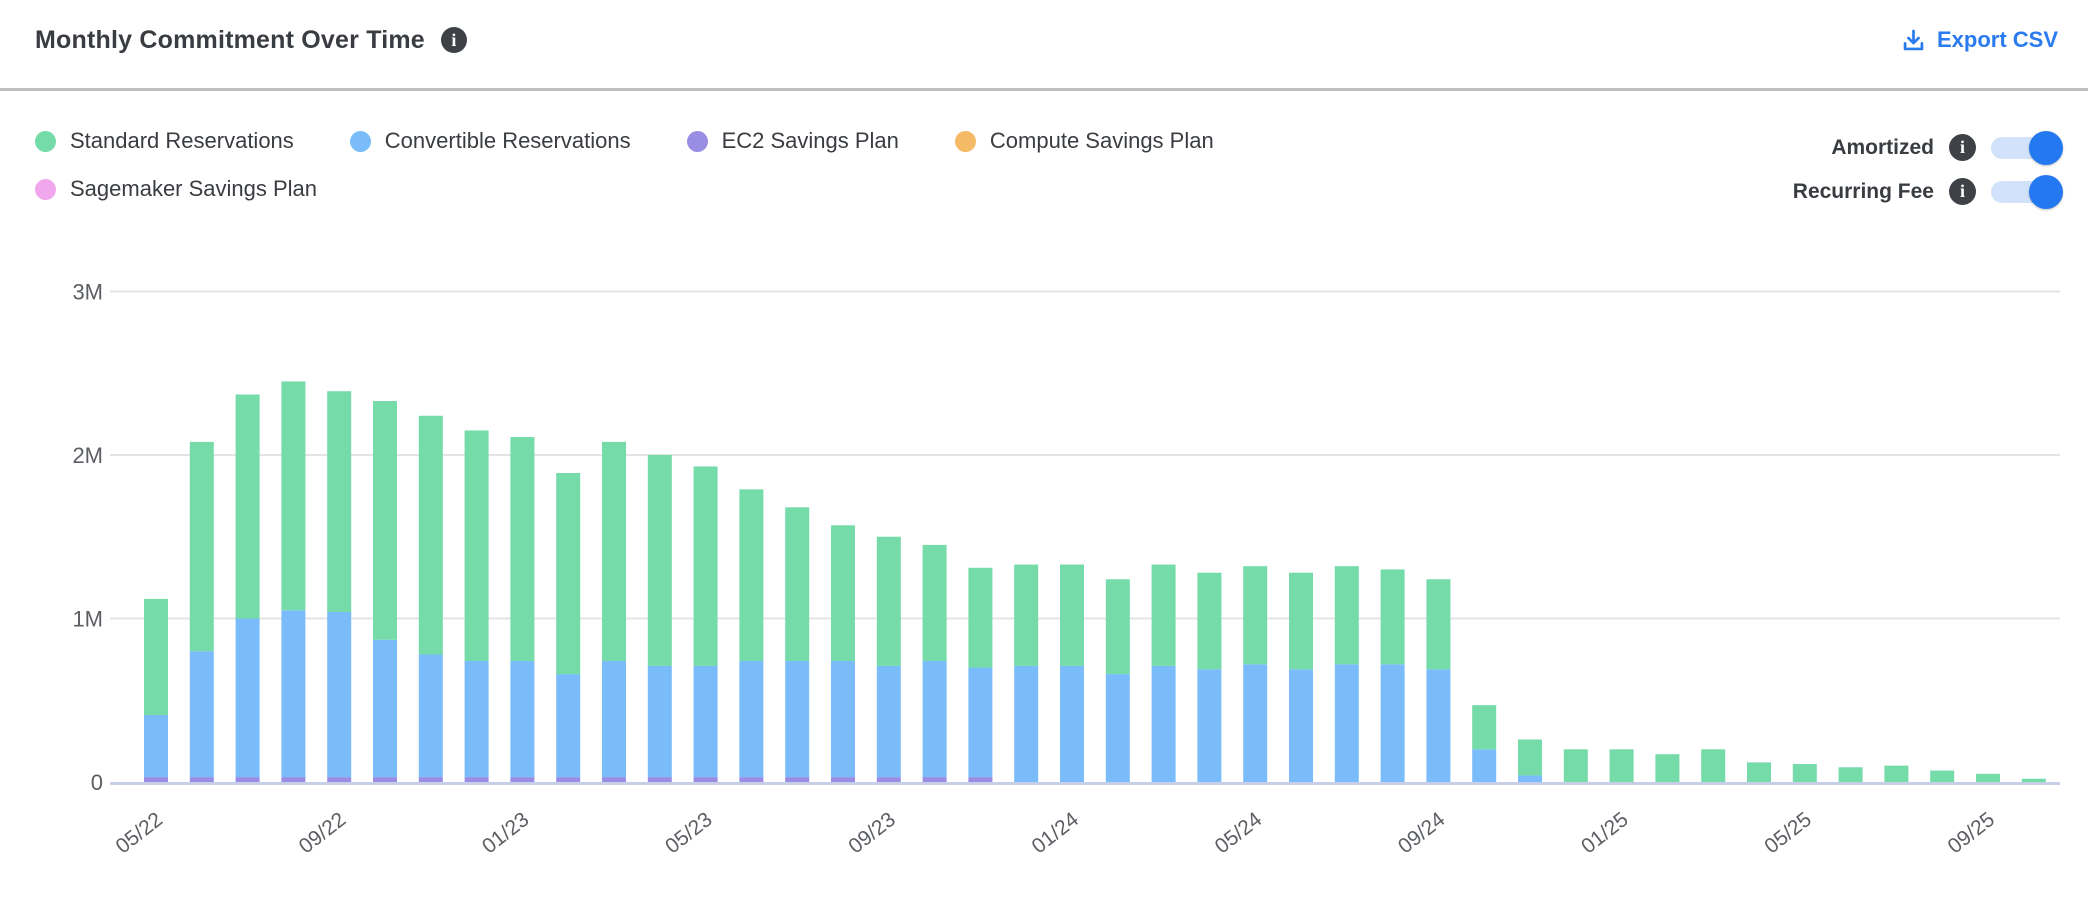  What do you see at coordinates (1962, 191) in the screenshot?
I see `recurring-fee-info-icon: i` at bounding box center [1962, 191].